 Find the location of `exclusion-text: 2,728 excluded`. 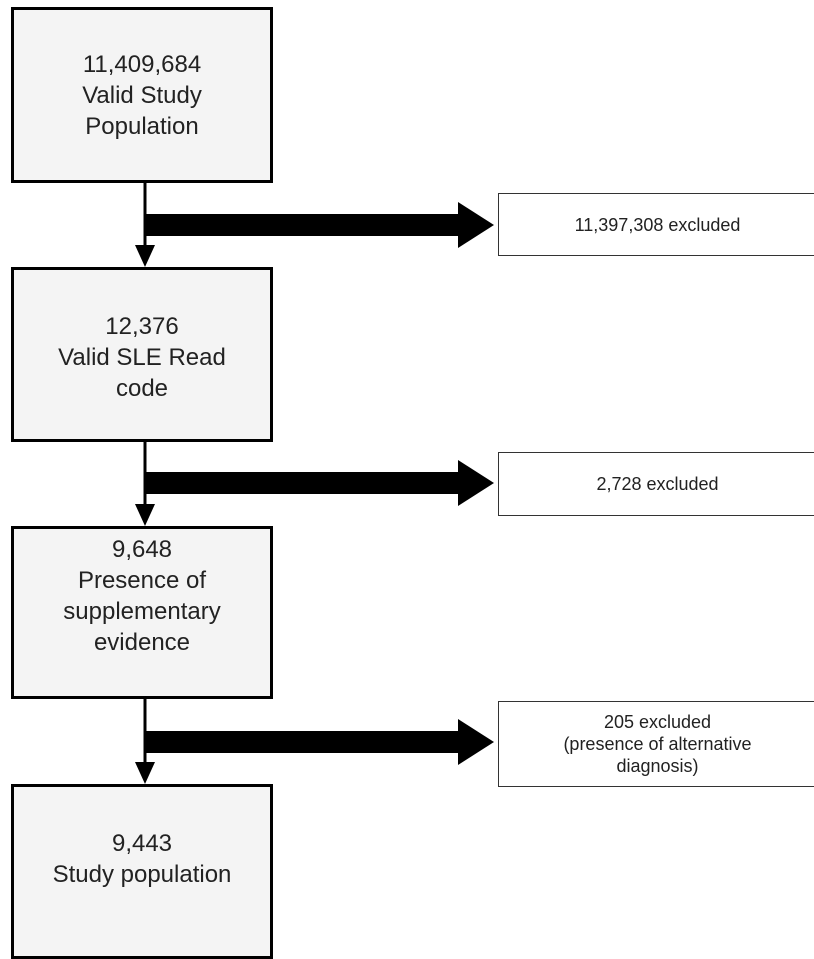

exclusion-text: 2,728 excluded is located at coordinates (657, 484).